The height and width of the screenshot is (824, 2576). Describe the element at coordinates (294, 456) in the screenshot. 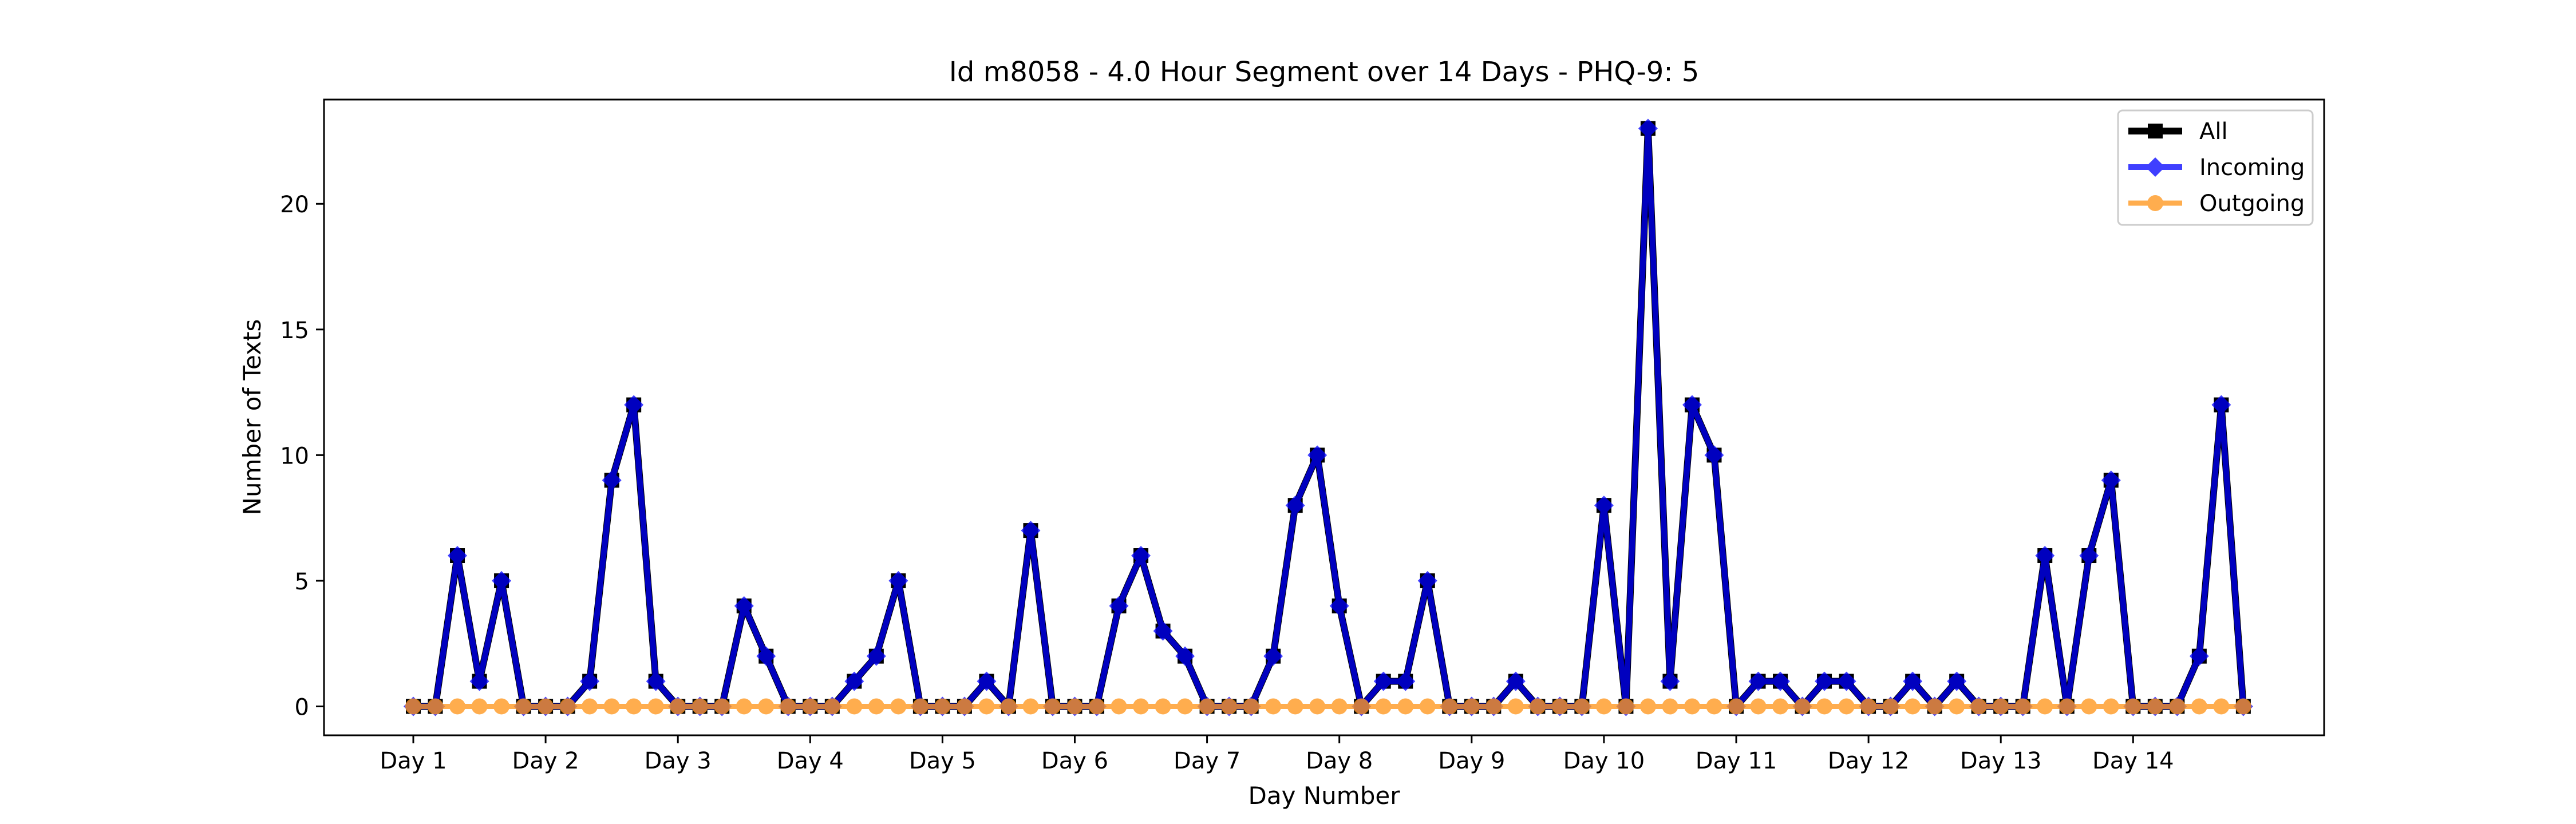

I see `y-tick-label: 10` at that location.